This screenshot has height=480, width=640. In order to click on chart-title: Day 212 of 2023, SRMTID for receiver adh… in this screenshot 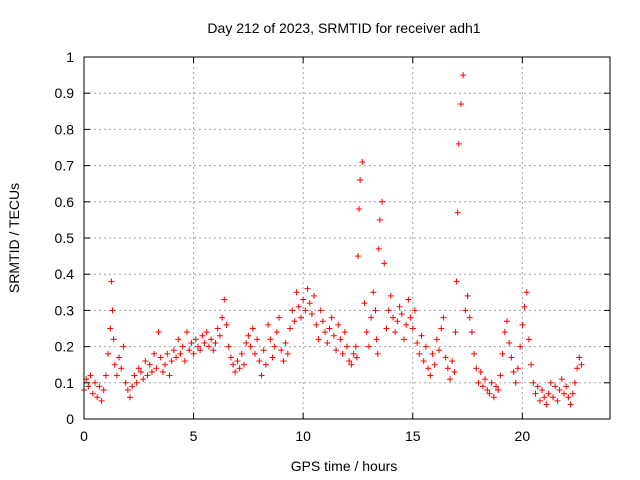, I will do `click(343, 28)`.